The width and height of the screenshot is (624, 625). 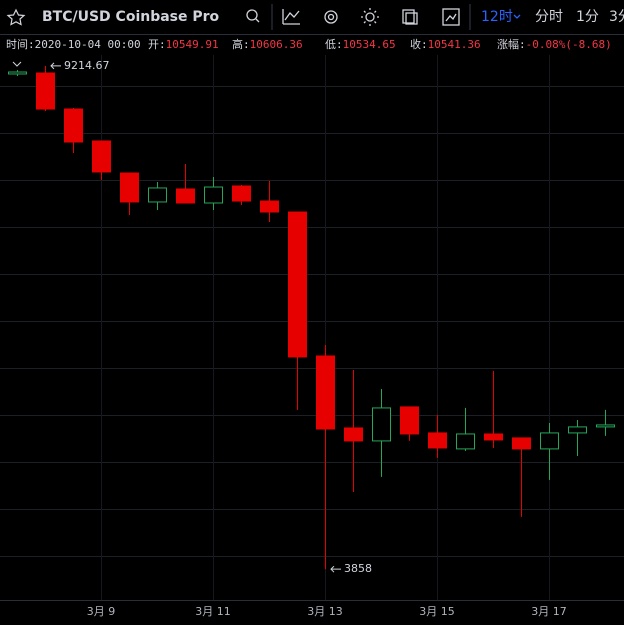 I want to click on interval-button: 3分, so click(x=616, y=17).